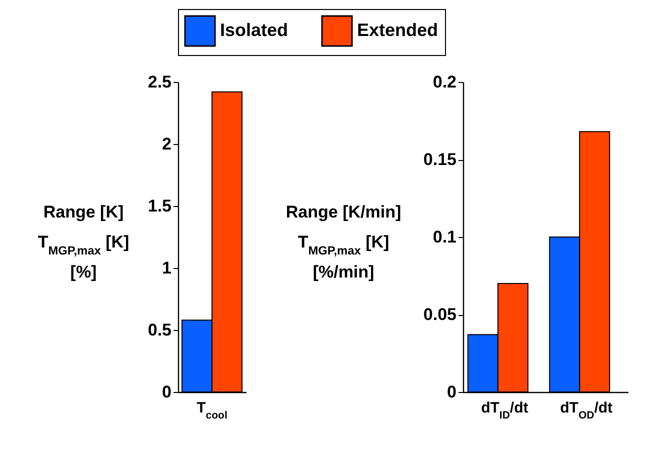 This screenshot has height=456, width=659. I want to click on y-tick-label: 1, so click(167, 268).